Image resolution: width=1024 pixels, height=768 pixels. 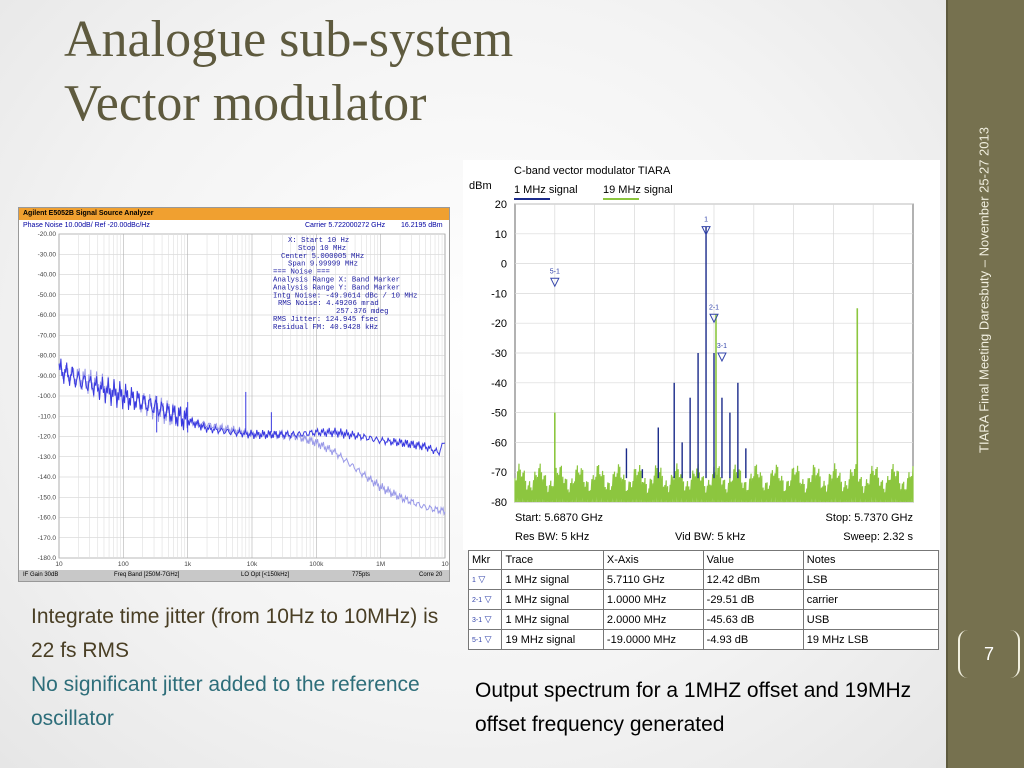 I want to click on spectrum-y-tick: 20, so click(x=501, y=205).